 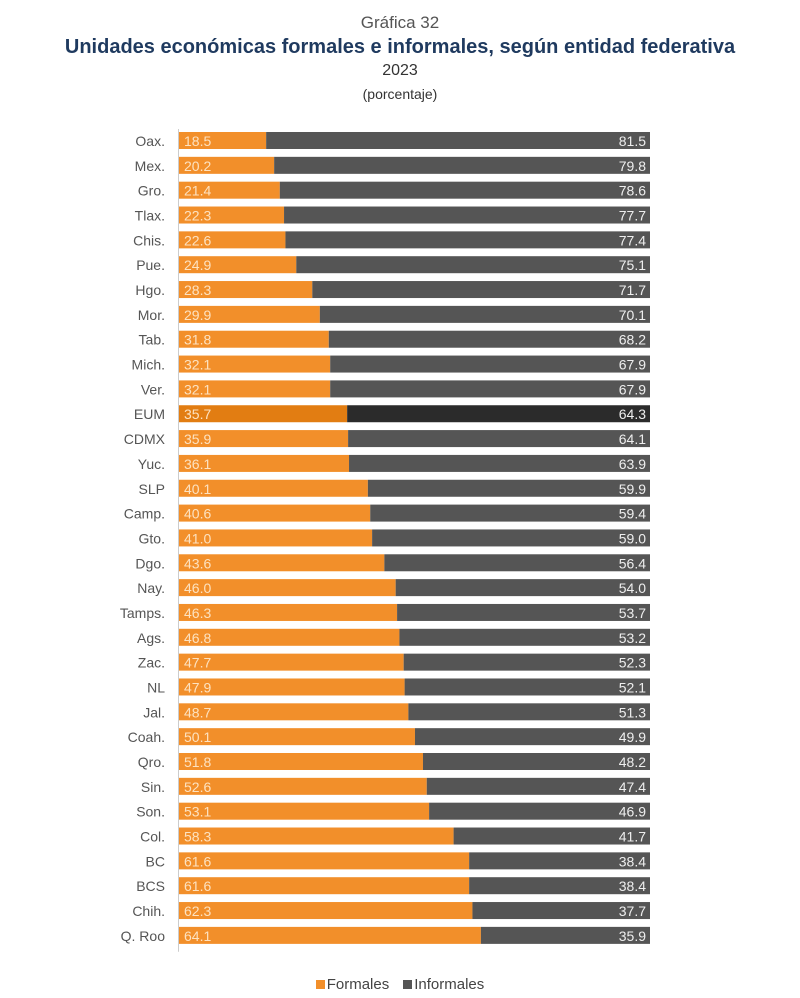 I want to click on category-label: EUM, so click(x=149, y=414).